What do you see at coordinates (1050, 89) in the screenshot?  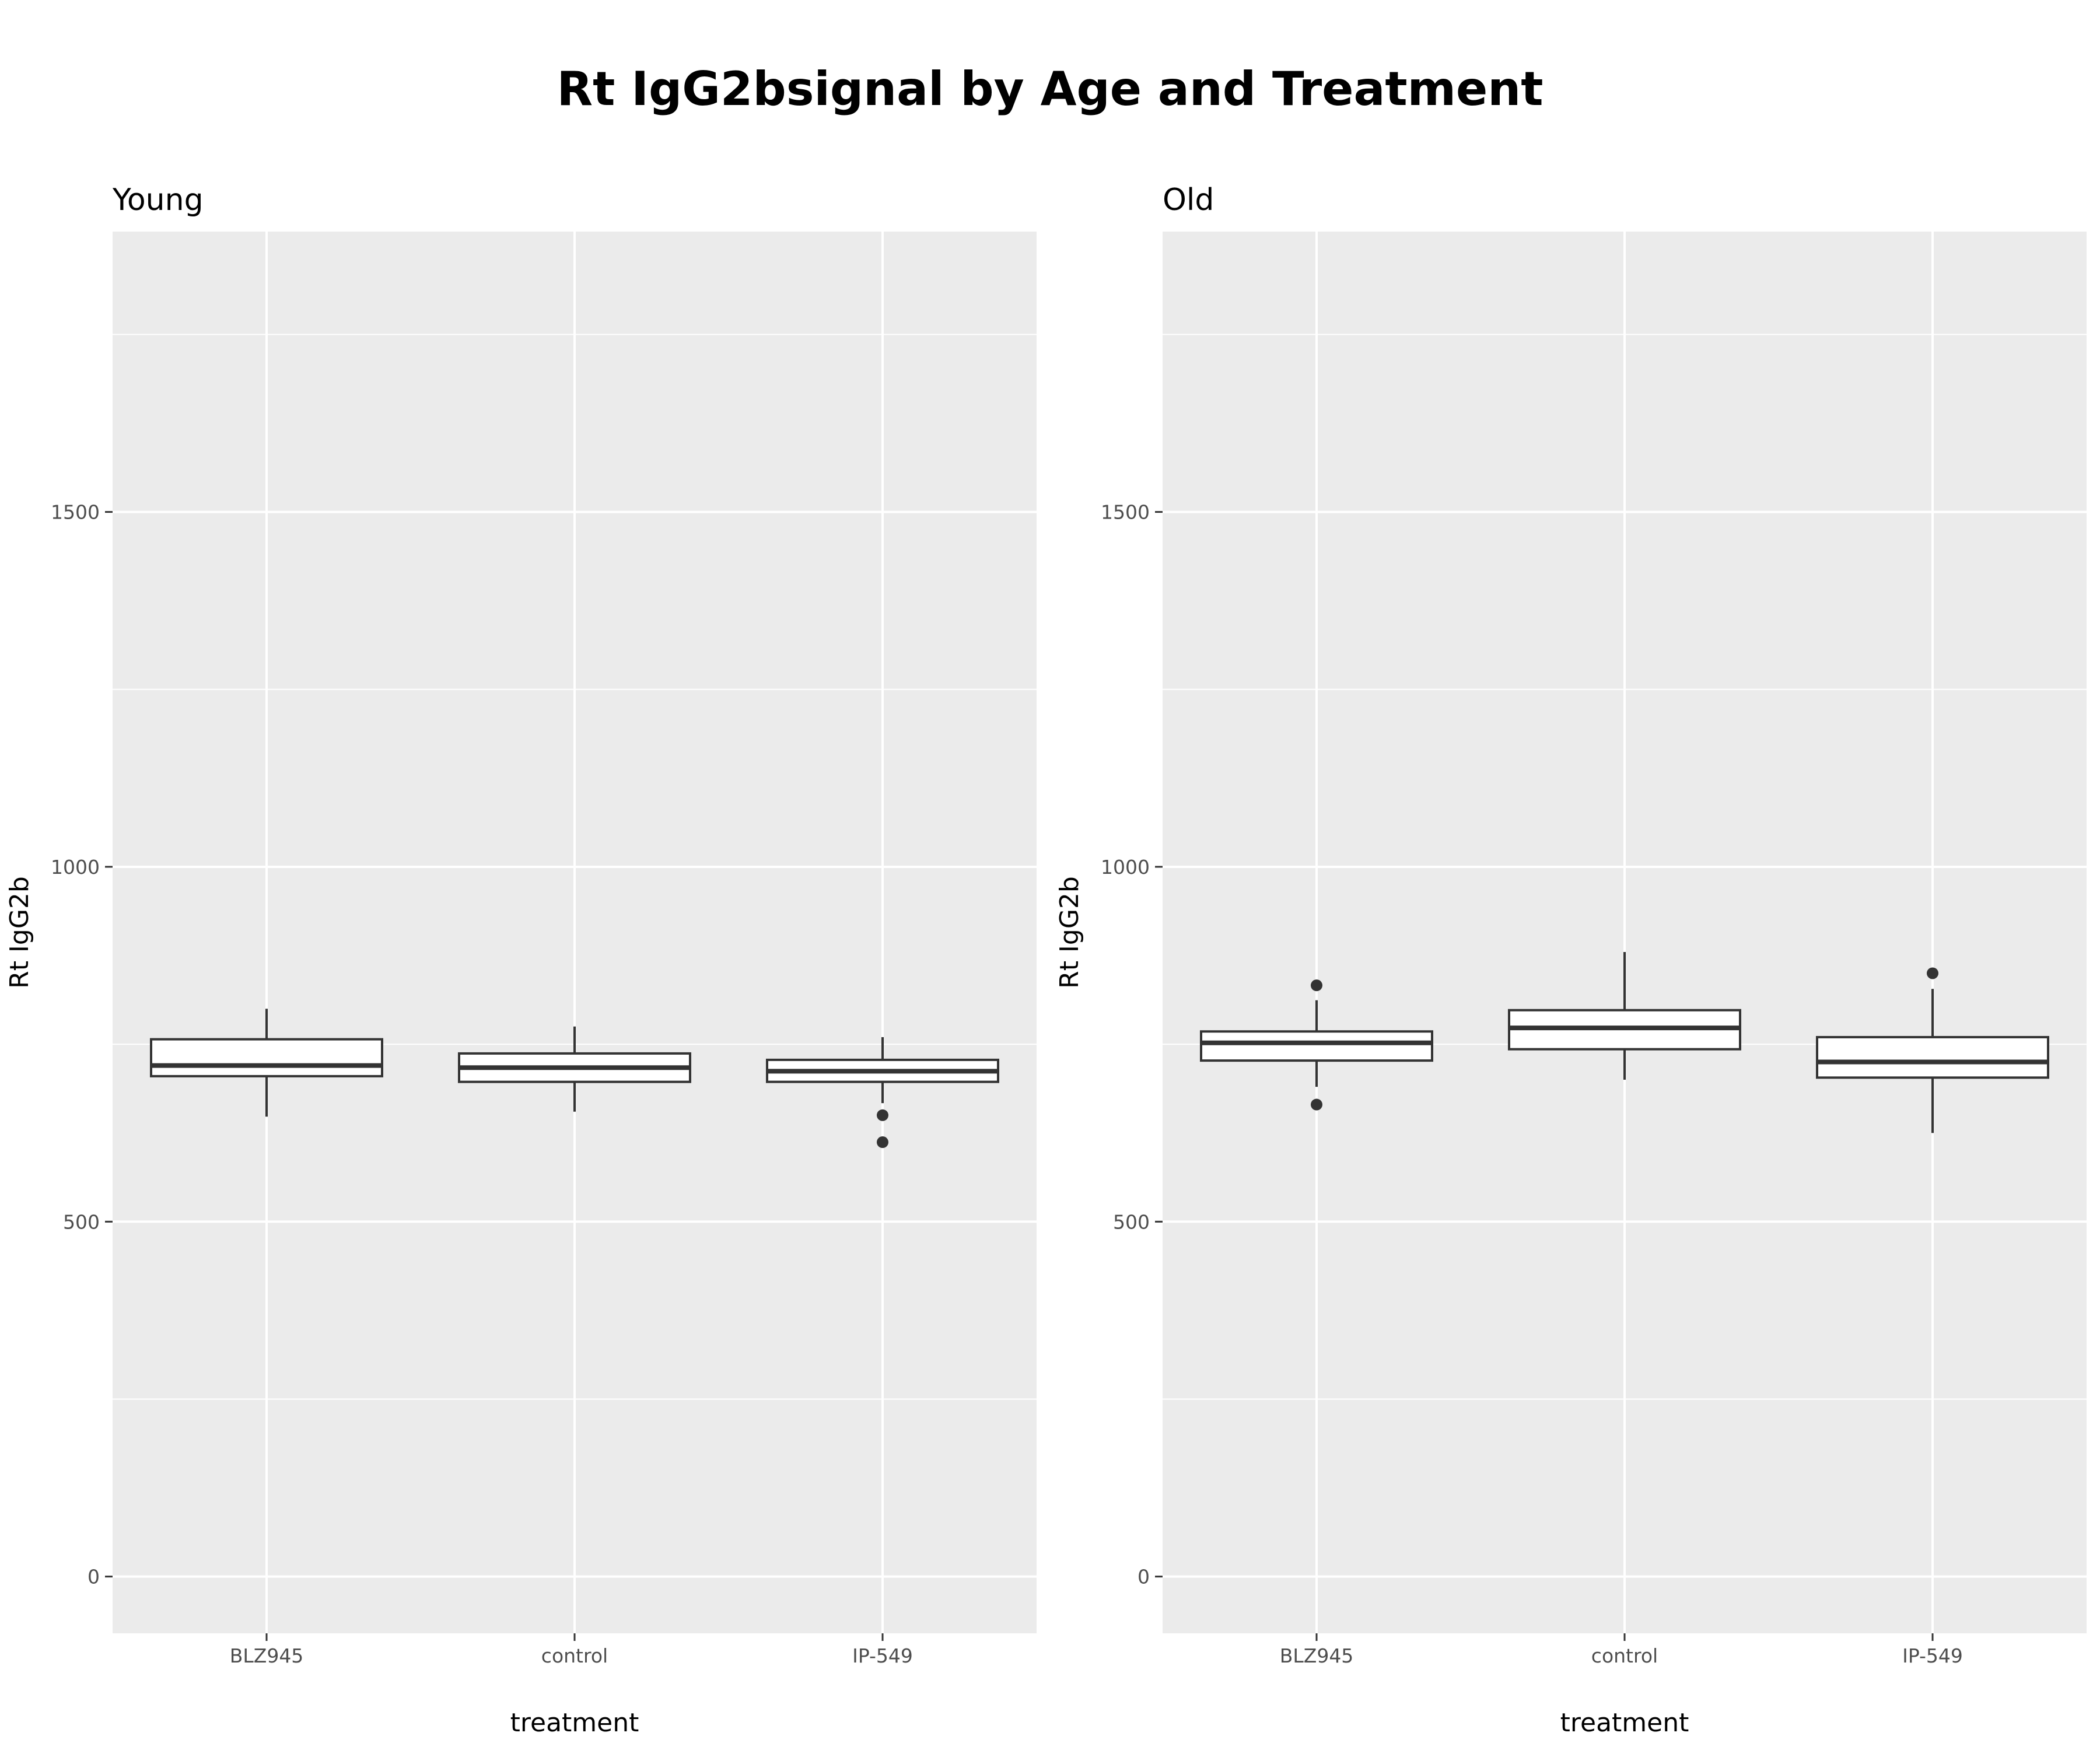 I see `chart-title: Rt IgG2bsignal by Age and Treatment` at bounding box center [1050, 89].